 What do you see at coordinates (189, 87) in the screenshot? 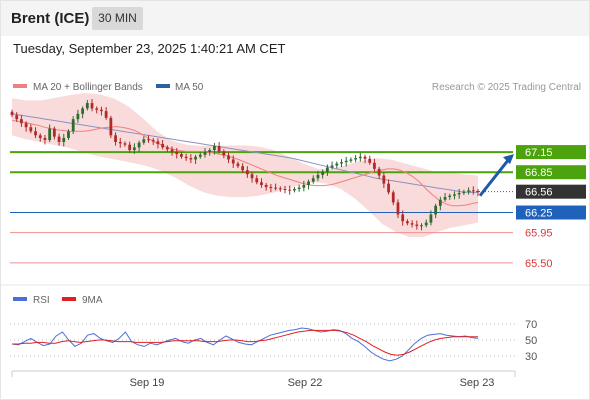
I see `legend-label-ma50: MA 50` at bounding box center [189, 87].